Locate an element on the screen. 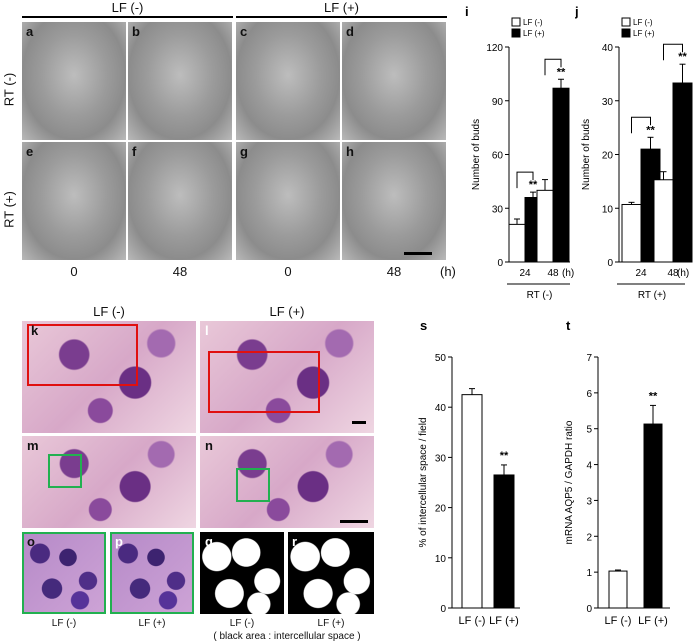  y-tick-label: 6 is located at coordinates (589, 394).